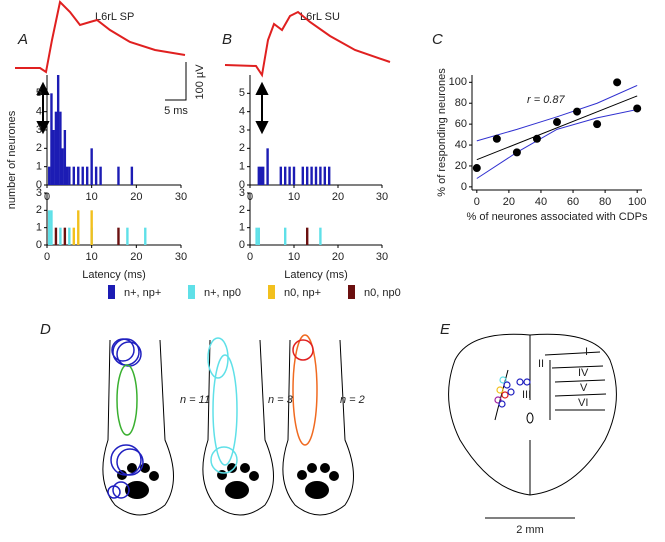  I want to click on lamina: III, so click(526, 395).